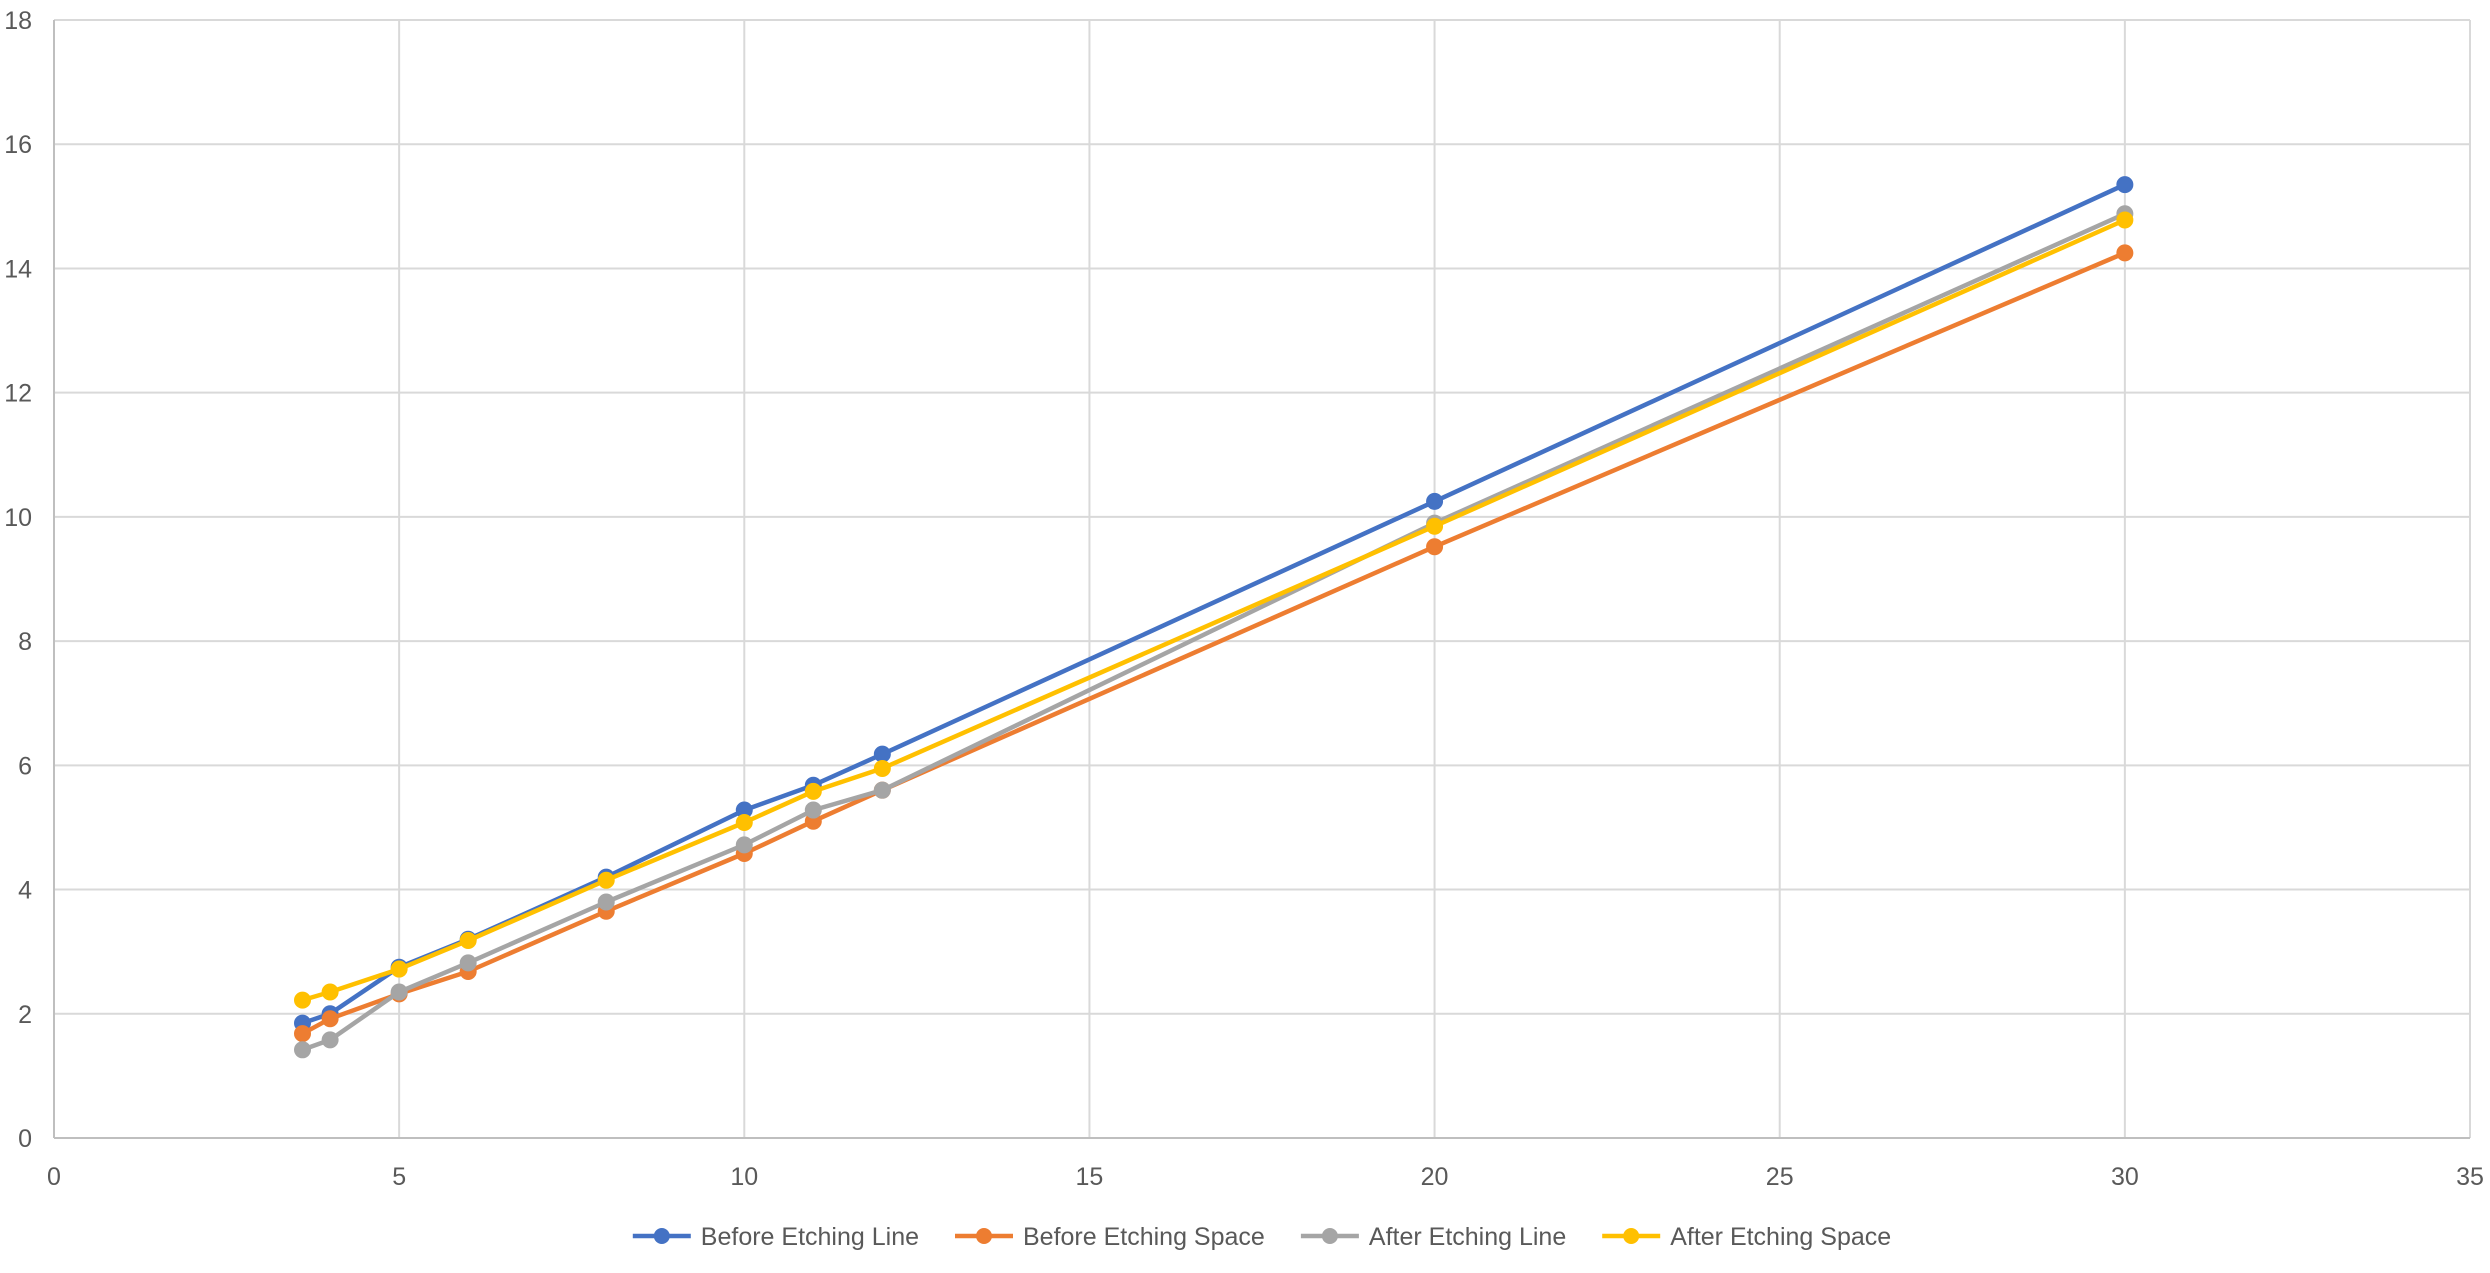  Describe the element at coordinates (25, 891) in the screenshot. I see `y-tick-label: 4` at that location.